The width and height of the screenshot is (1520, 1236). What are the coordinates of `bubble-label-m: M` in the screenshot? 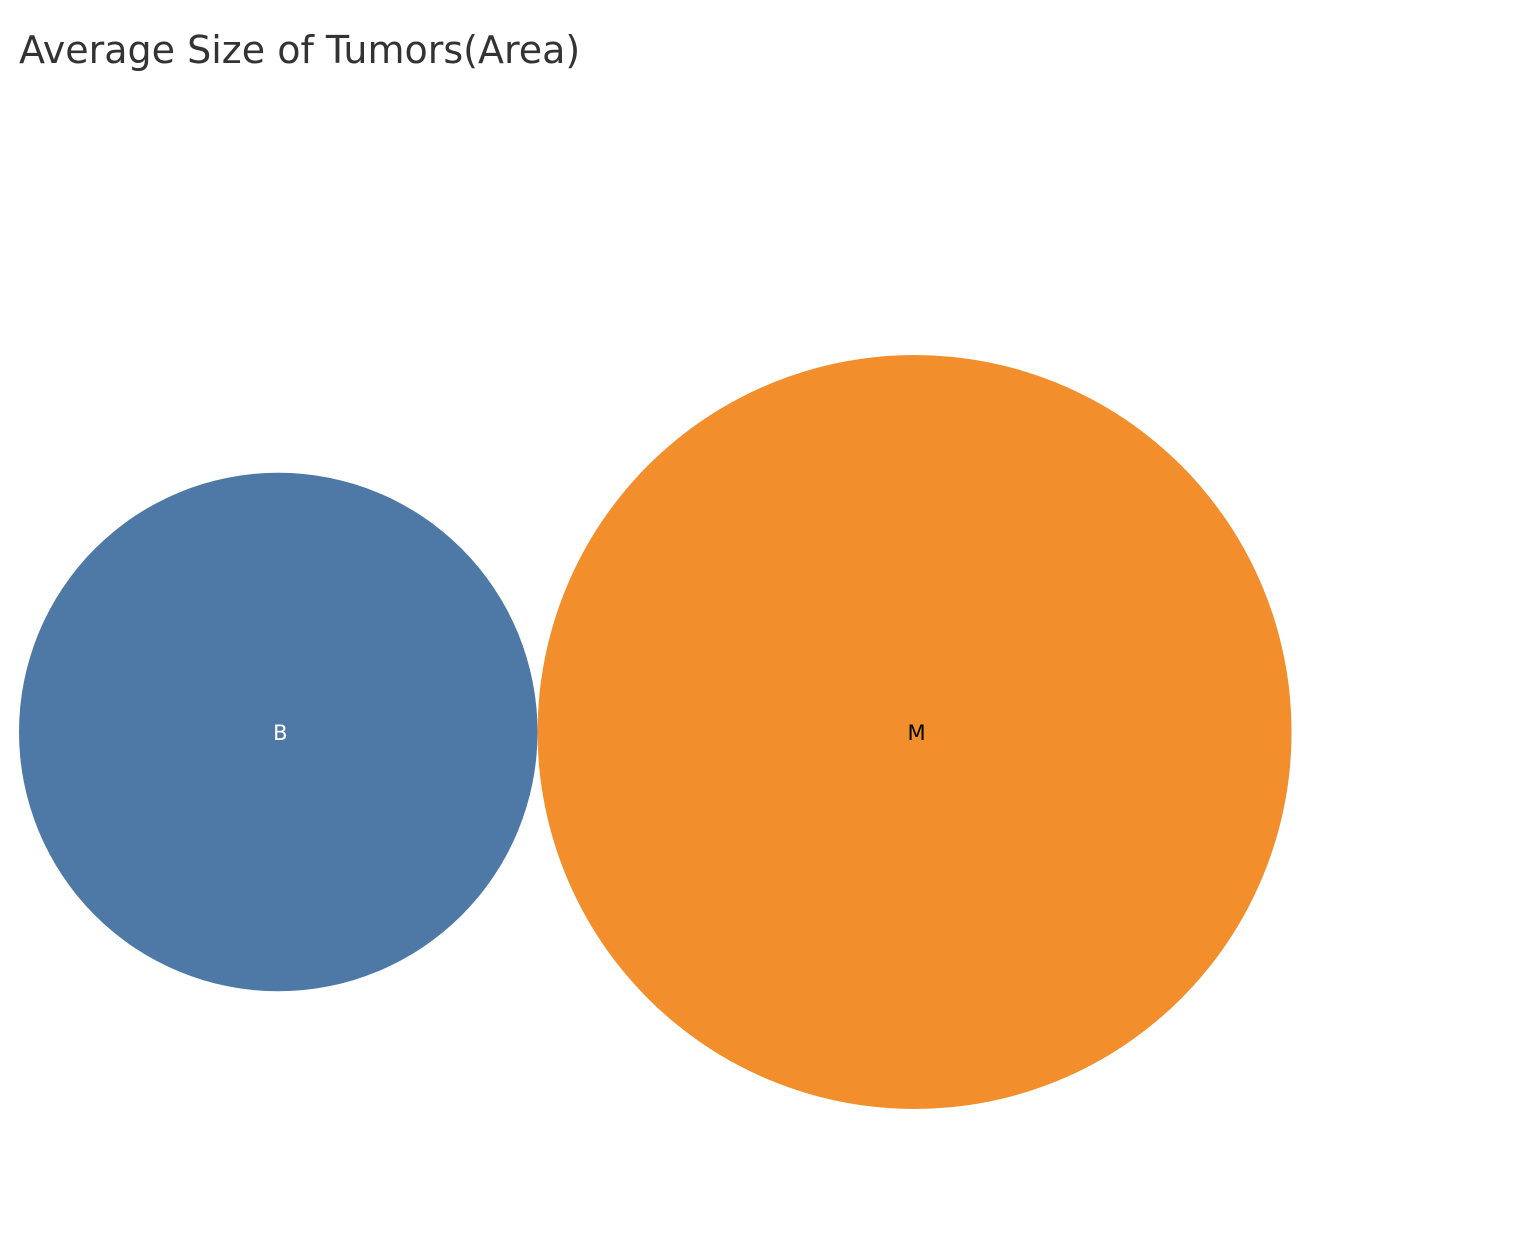 It's located at (917, 733).